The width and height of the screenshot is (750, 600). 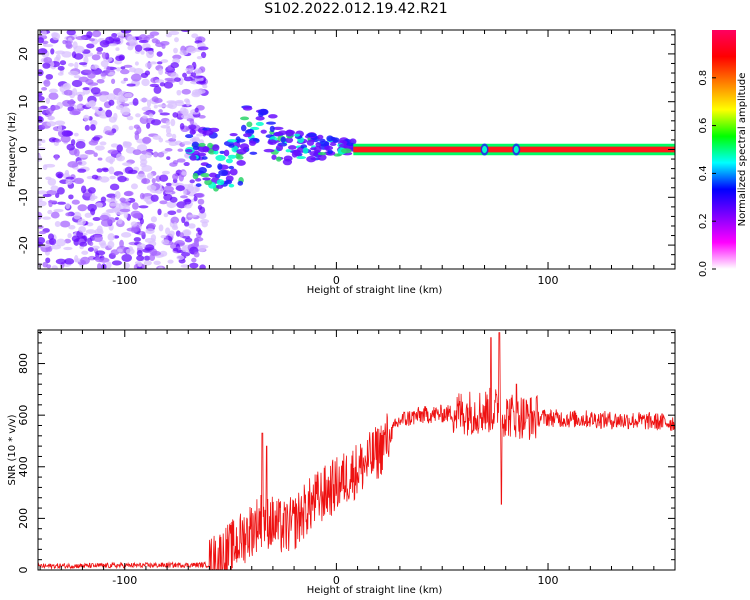 I want to click on y-tick-label: -20, so click(x=23, y=245).